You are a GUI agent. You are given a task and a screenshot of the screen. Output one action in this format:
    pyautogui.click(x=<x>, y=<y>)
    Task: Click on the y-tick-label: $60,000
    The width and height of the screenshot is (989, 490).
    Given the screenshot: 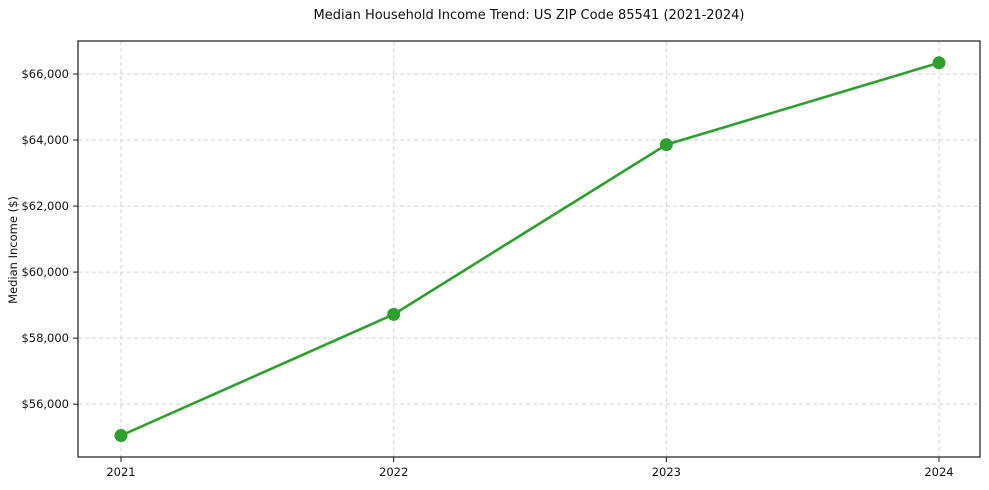 What is the action you would take?
    pyautogui.click(x=45, y=272)
    